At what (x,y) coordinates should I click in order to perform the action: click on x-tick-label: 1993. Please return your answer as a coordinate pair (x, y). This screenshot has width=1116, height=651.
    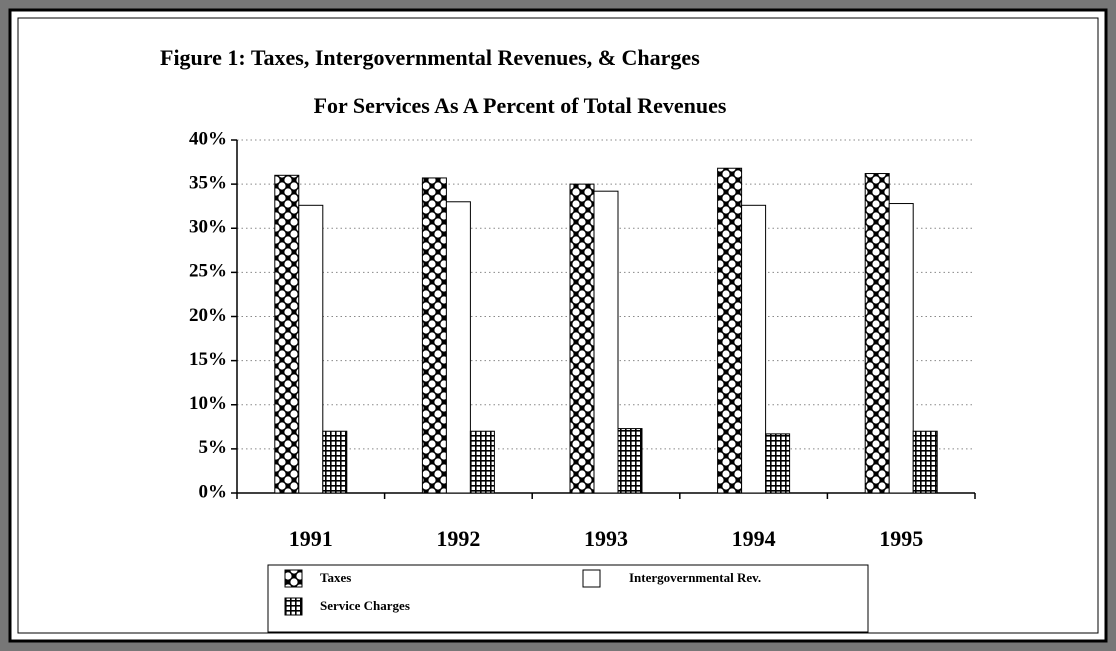
    Looking at the image, I should click on (606, 538).